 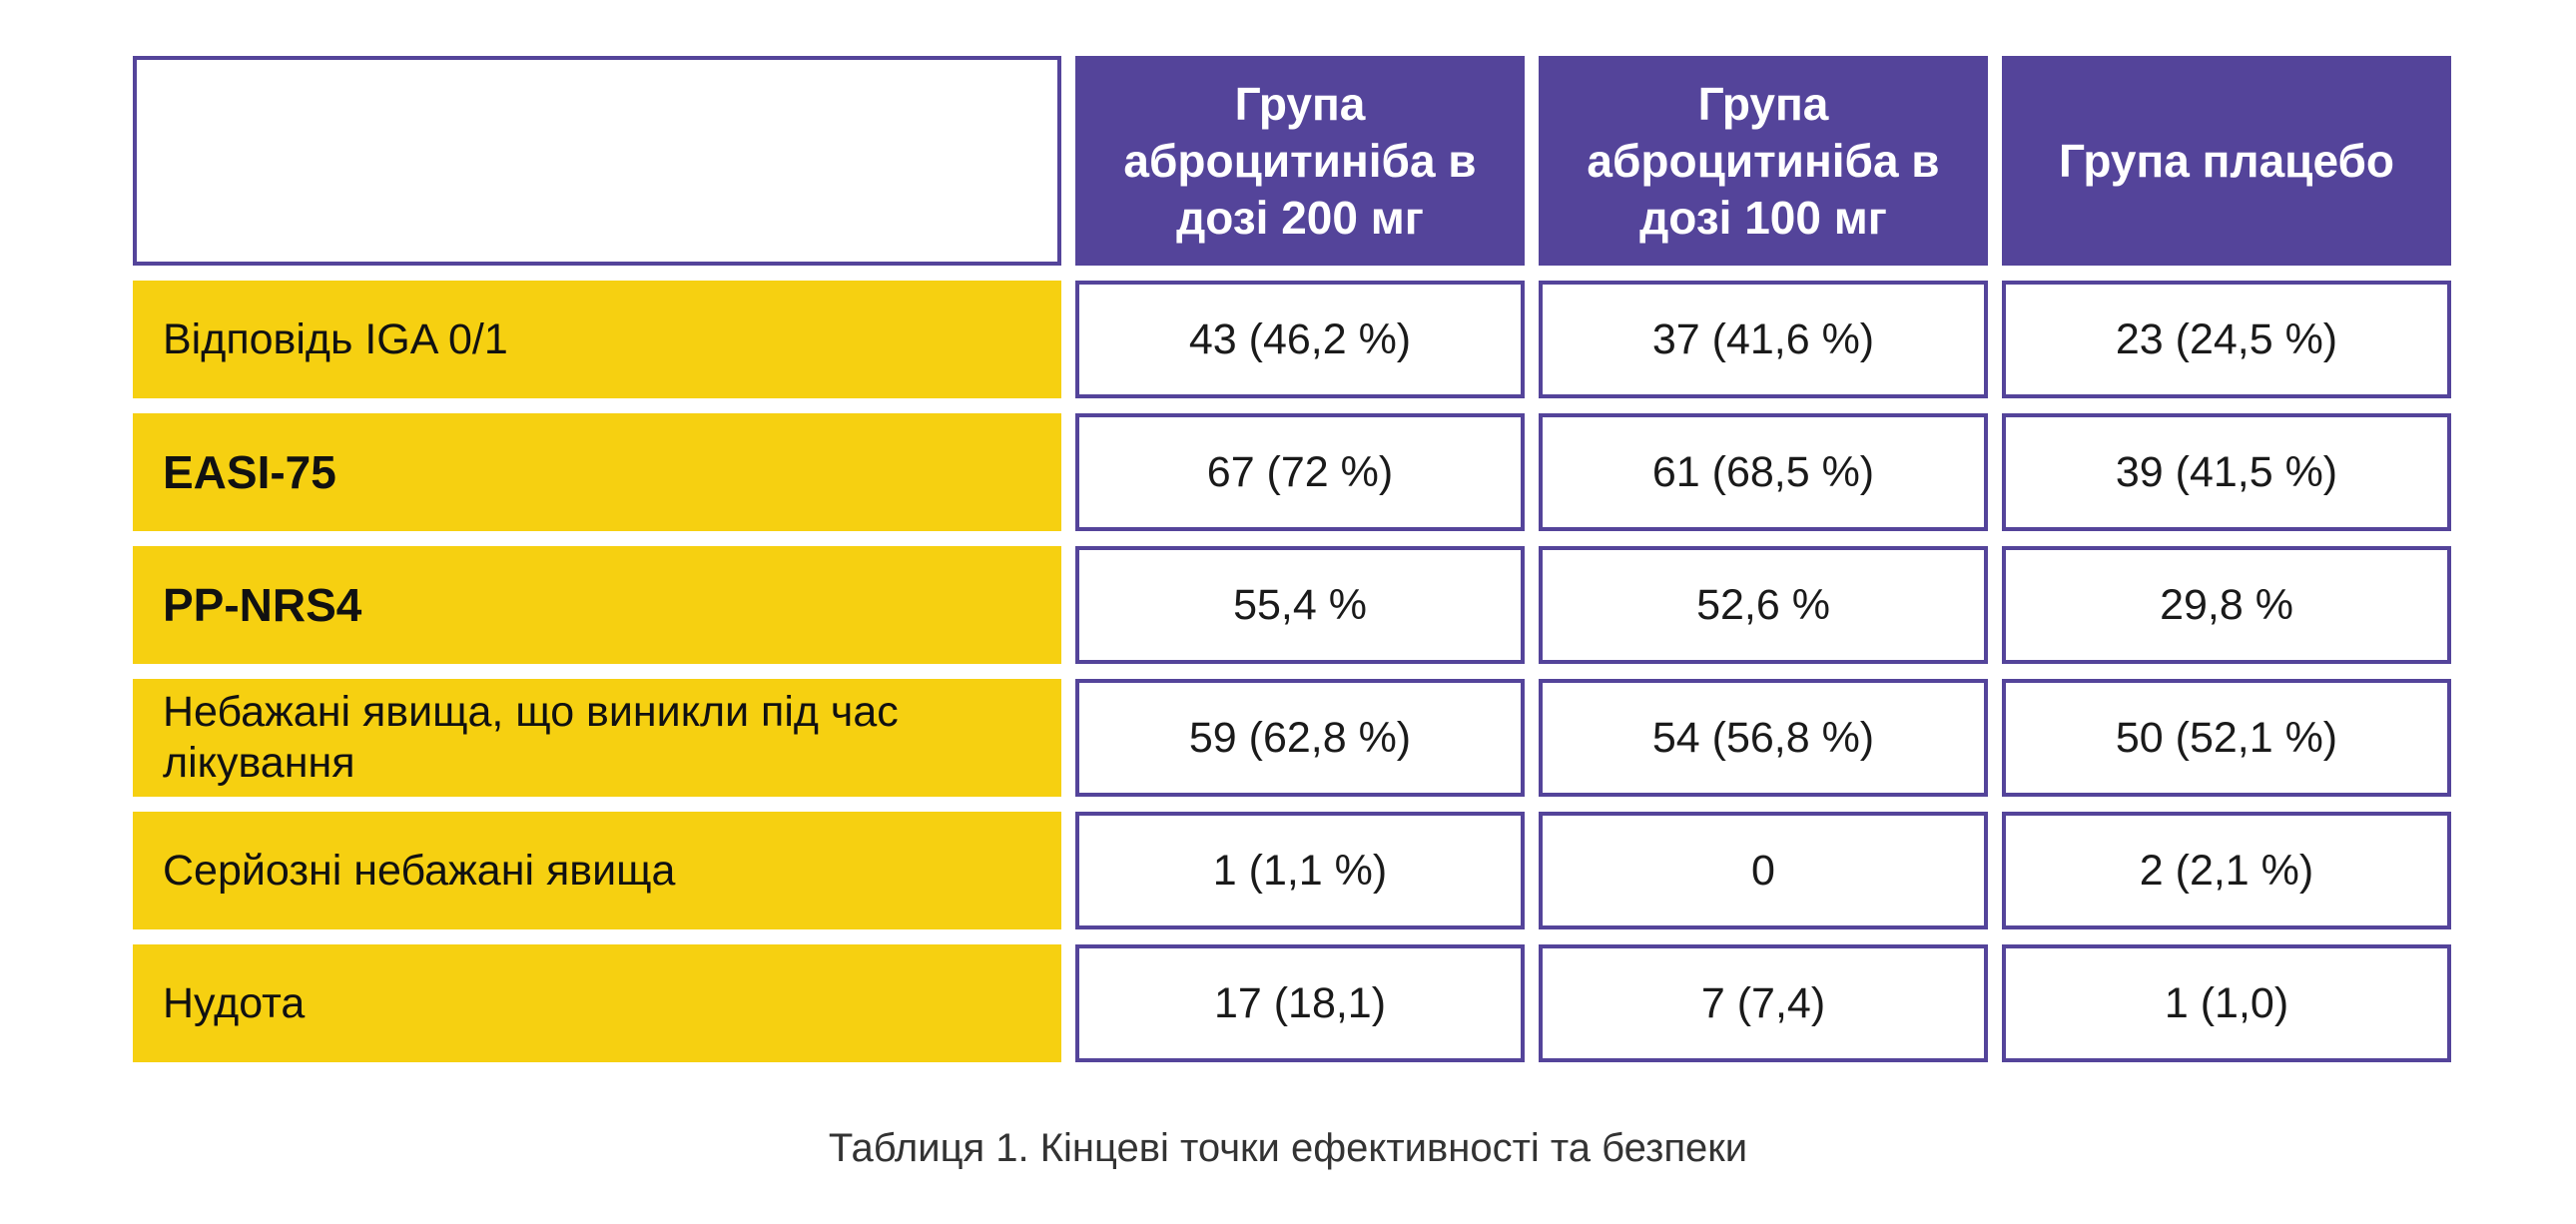 I want to click on header-abrocitinib-100: Група аброцитиніба в дозі 100 мг, so click(x=1763, y=161).